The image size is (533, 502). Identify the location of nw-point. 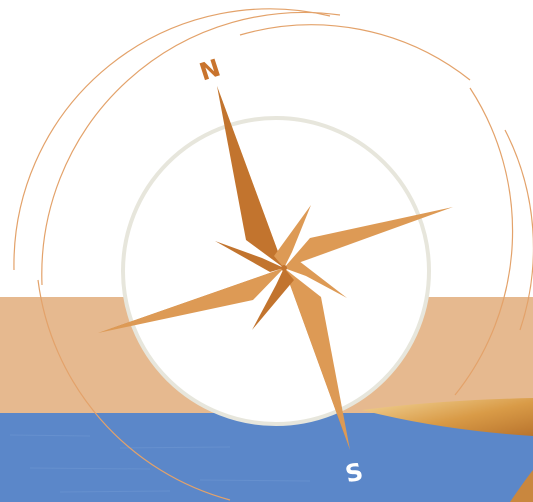
(249, 256).